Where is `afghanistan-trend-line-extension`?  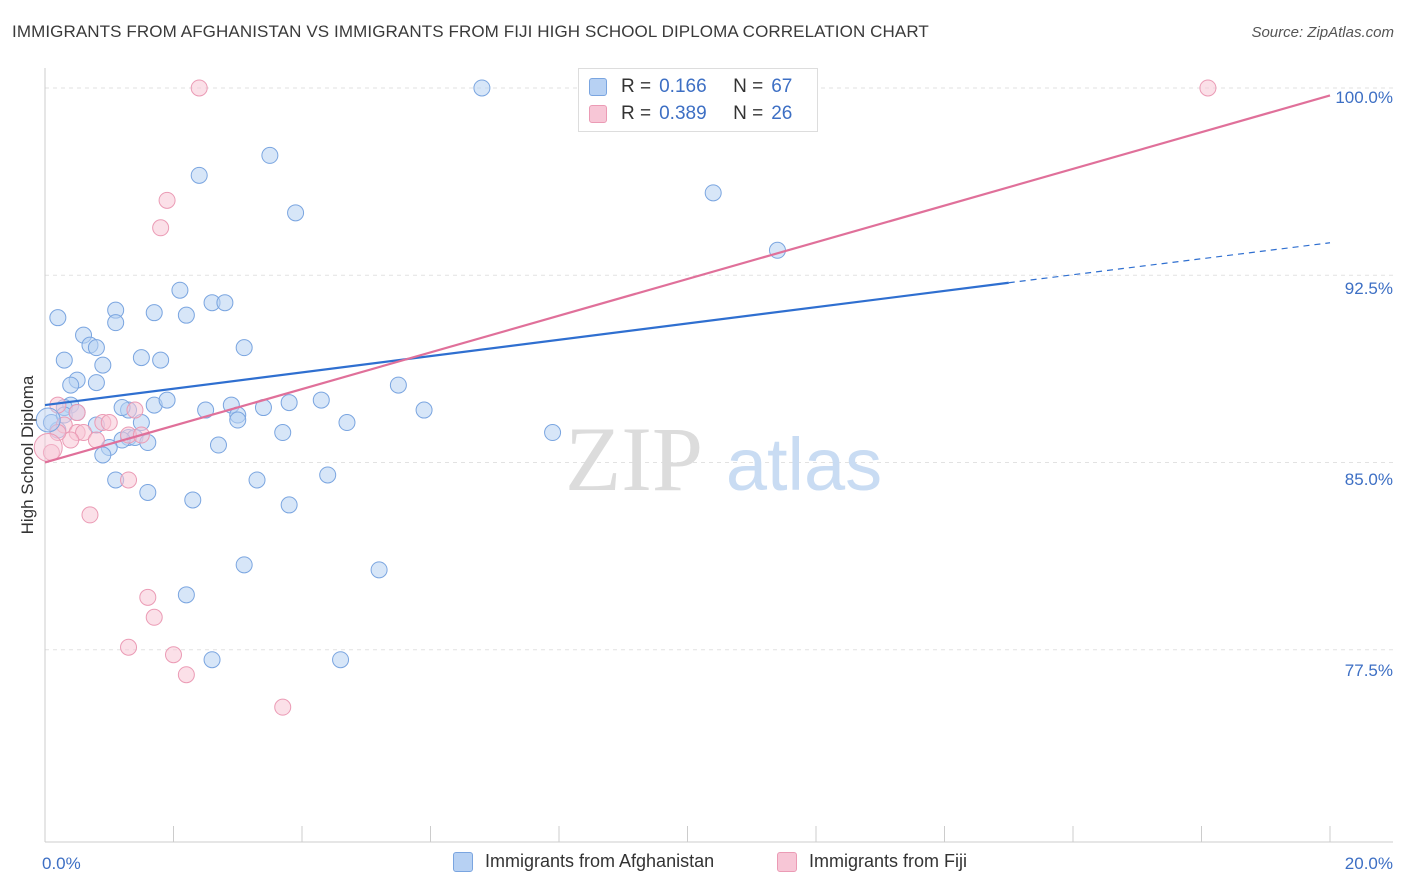
afghanistan-trend-line-extension is located at coordinates (1169, 263).